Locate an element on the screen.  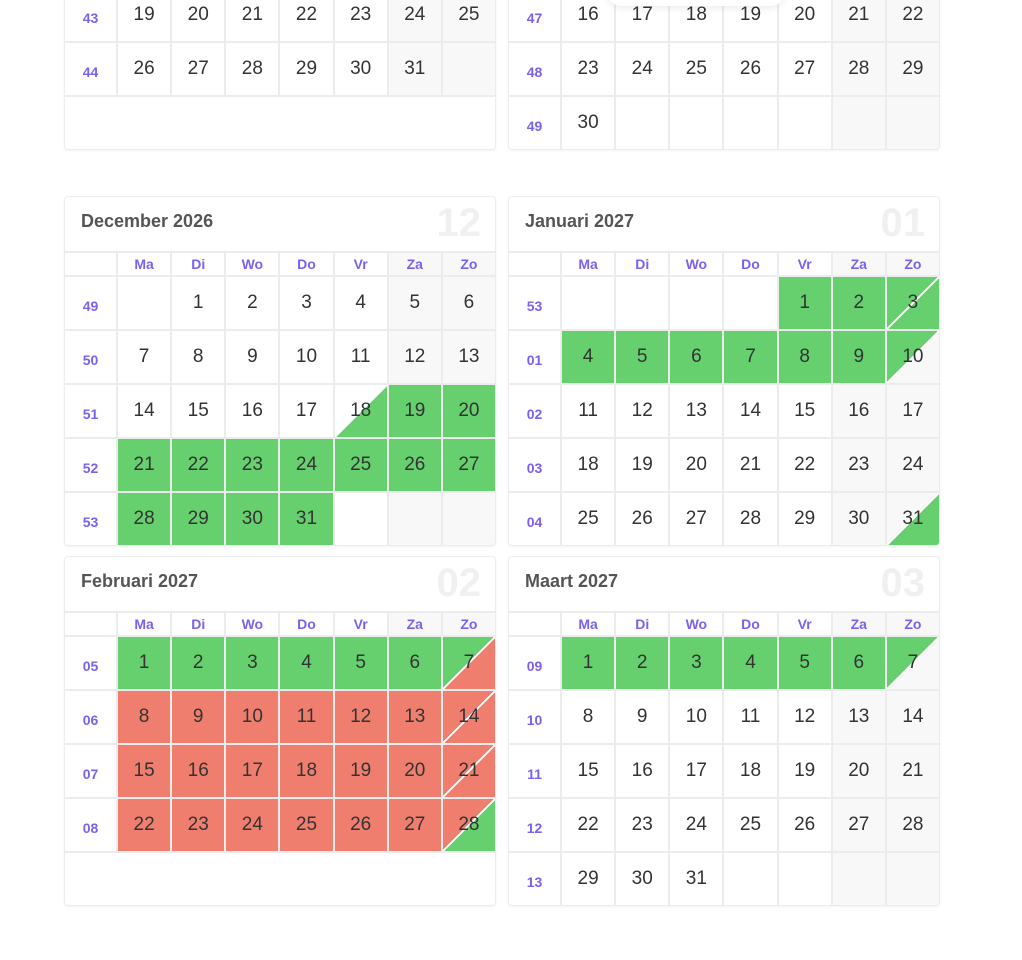
day-cell: 2 is located at coordinates (858, 303).